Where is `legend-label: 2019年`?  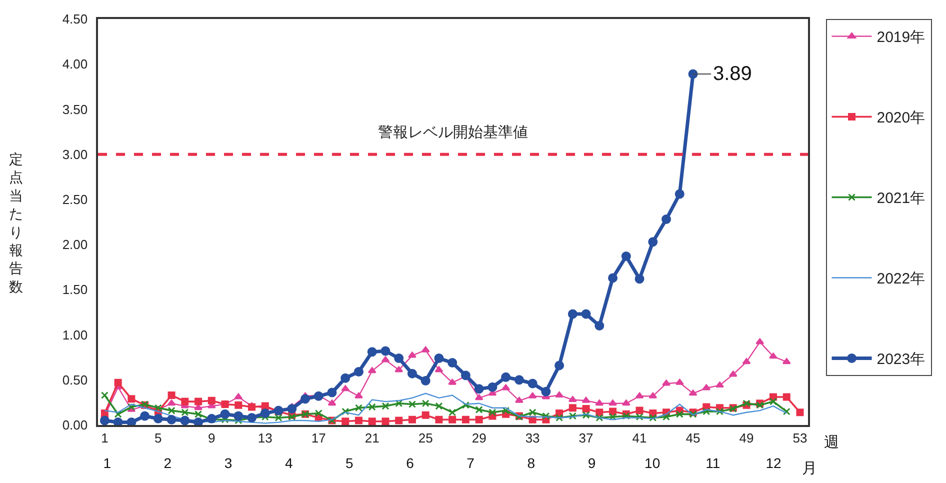 legend-label: 2019年 is located at coordinates (901, 37).